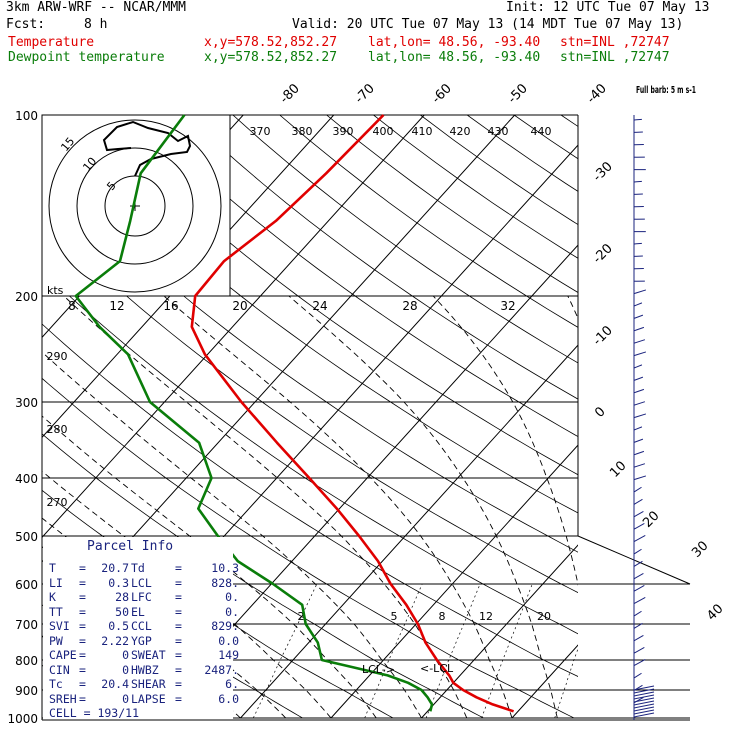 The image size is (740, 740). What do you see at coordinates (94, 713) in the screenshot?
I see `parcel-info-cell: CELL = 193/11` at bounding box center [94, 713].